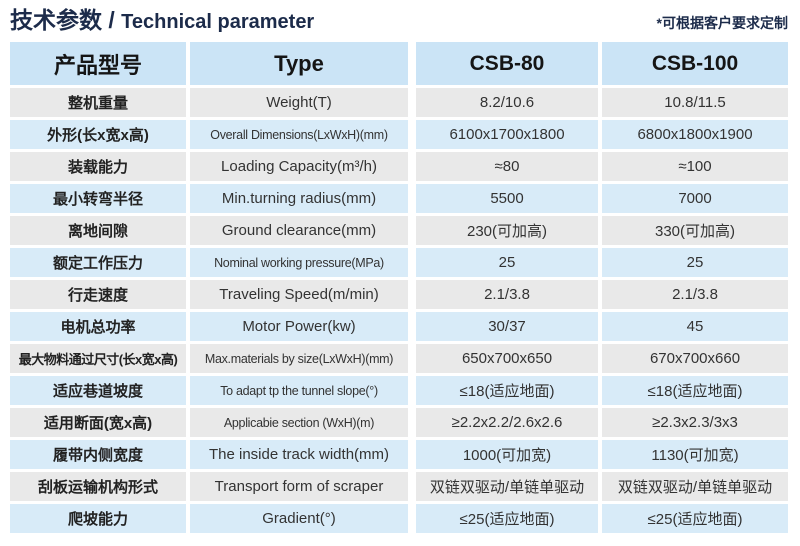  I want to click on param-name-en: Loading Capacity(m³/h), so click(299, 166).